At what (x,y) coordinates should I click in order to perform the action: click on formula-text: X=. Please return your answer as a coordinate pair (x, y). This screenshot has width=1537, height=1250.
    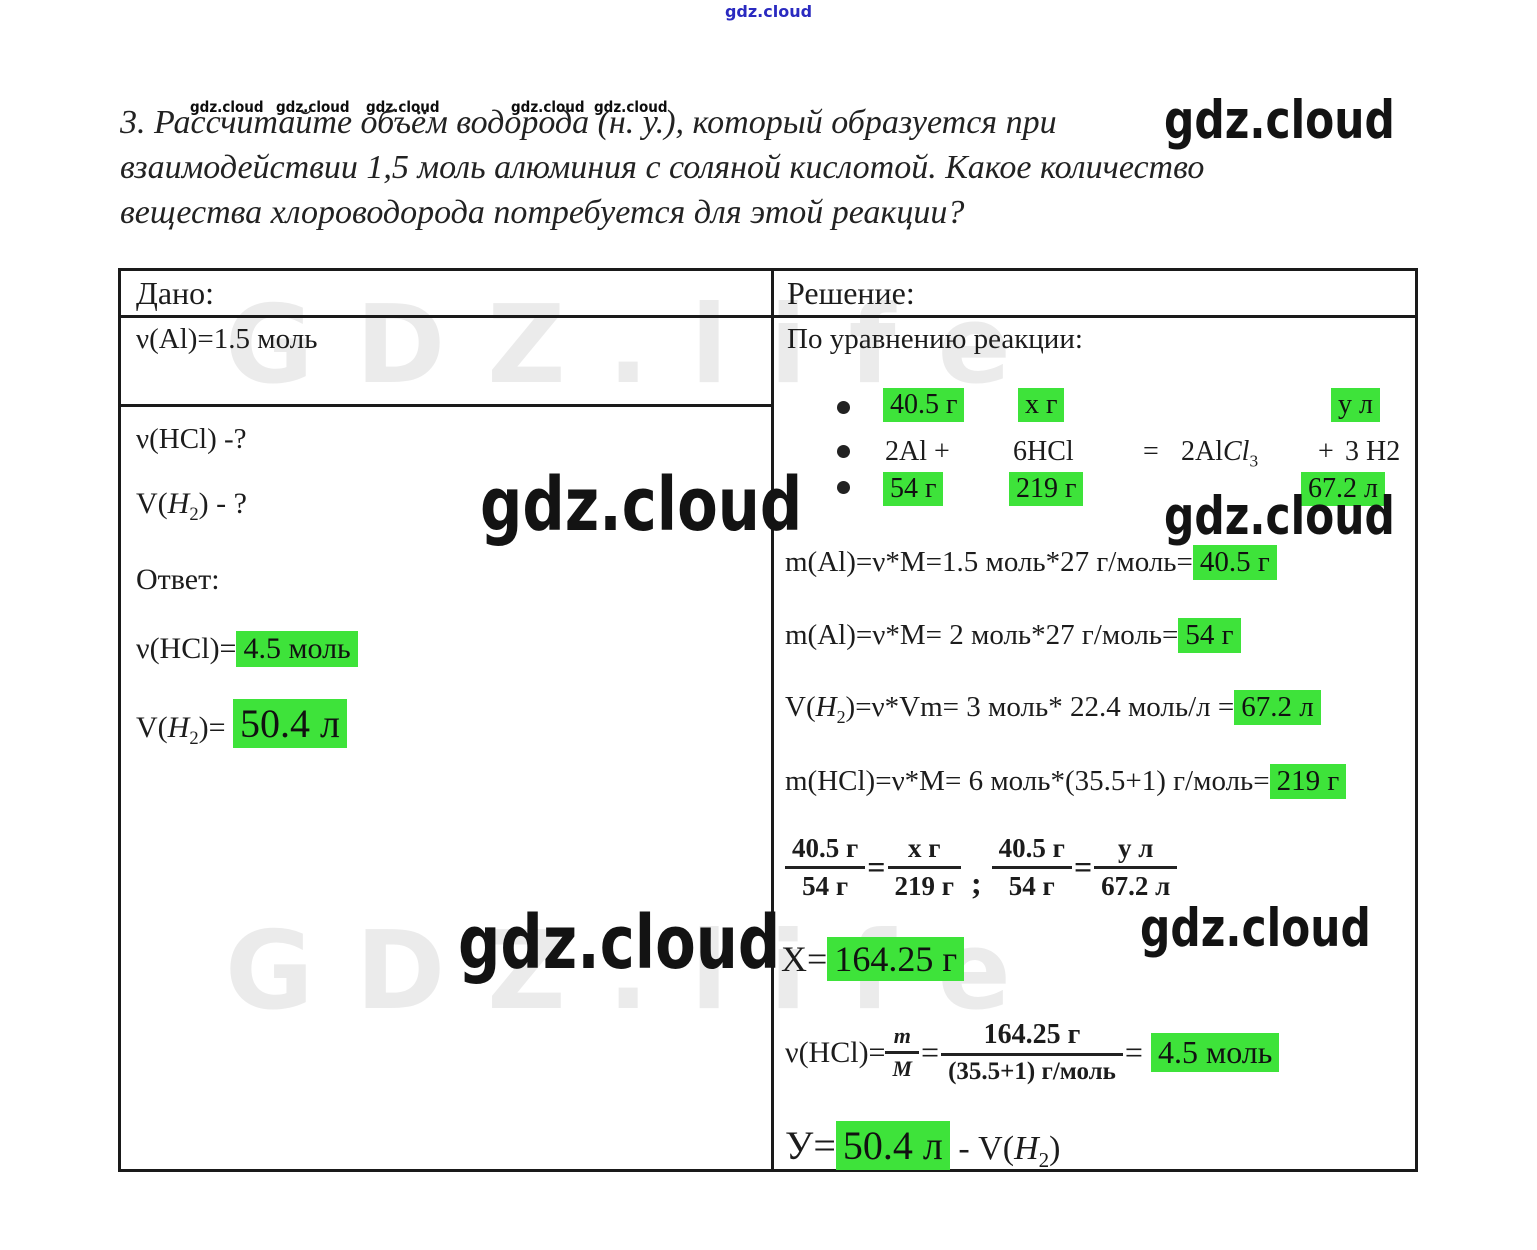
    Looking at the image, I should click on (804, 959).